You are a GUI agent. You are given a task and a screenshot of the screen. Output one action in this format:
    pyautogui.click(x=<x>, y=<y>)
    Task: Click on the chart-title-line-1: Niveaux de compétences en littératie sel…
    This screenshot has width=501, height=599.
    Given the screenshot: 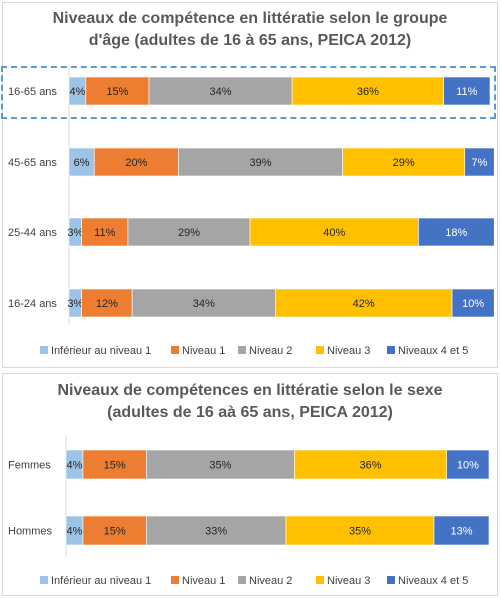 What is the action you would take?
    pyautogui.click(x=250, y=390)
    